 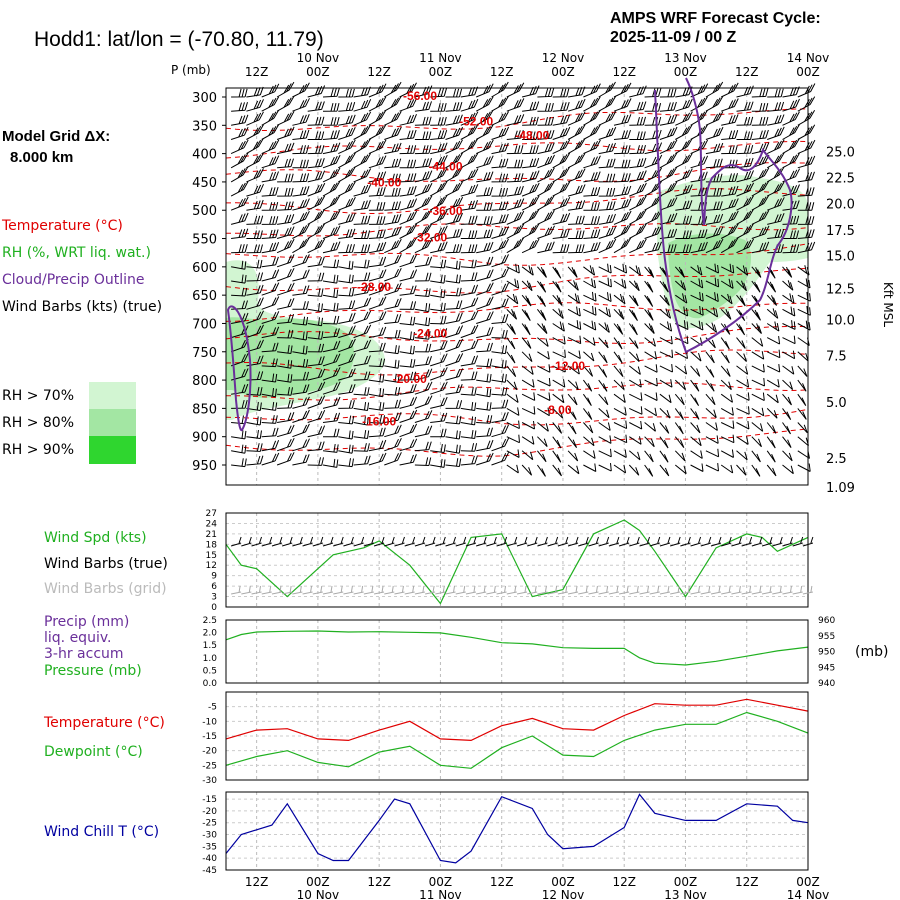 I want to click on legend-rh90: RH > 90%, so click(x=38, y=450).